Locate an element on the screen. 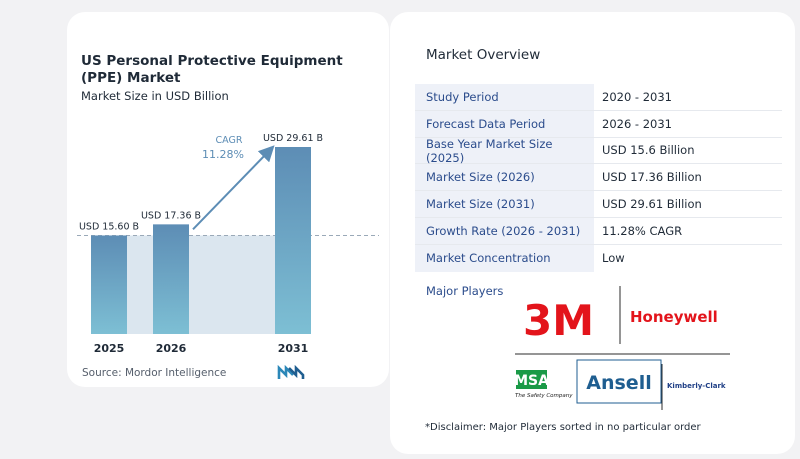 The height and width of the screenshot is (459, 800). chart-subtitle: Market Size in USD Billion is located at coordinates (155, 96).